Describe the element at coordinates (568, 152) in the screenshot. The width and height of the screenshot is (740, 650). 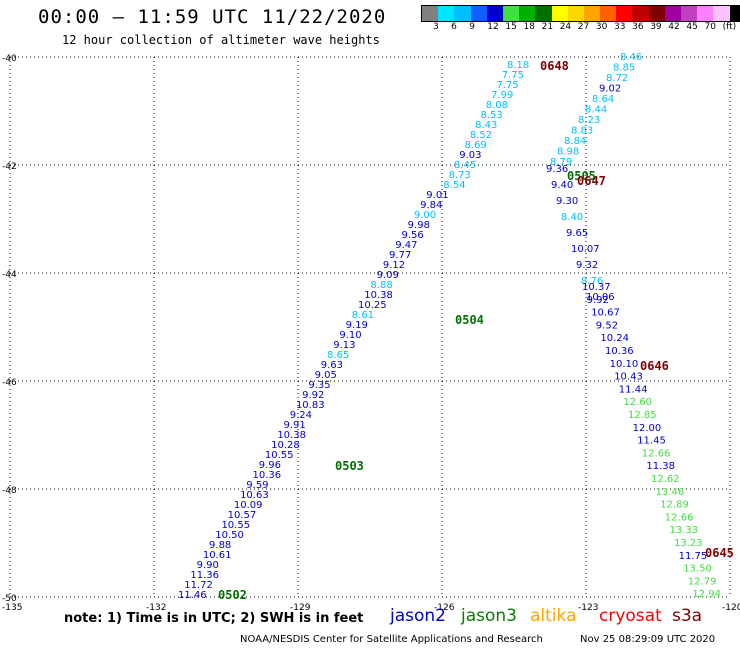
I see `wave-height-value: 8.98` at that location.